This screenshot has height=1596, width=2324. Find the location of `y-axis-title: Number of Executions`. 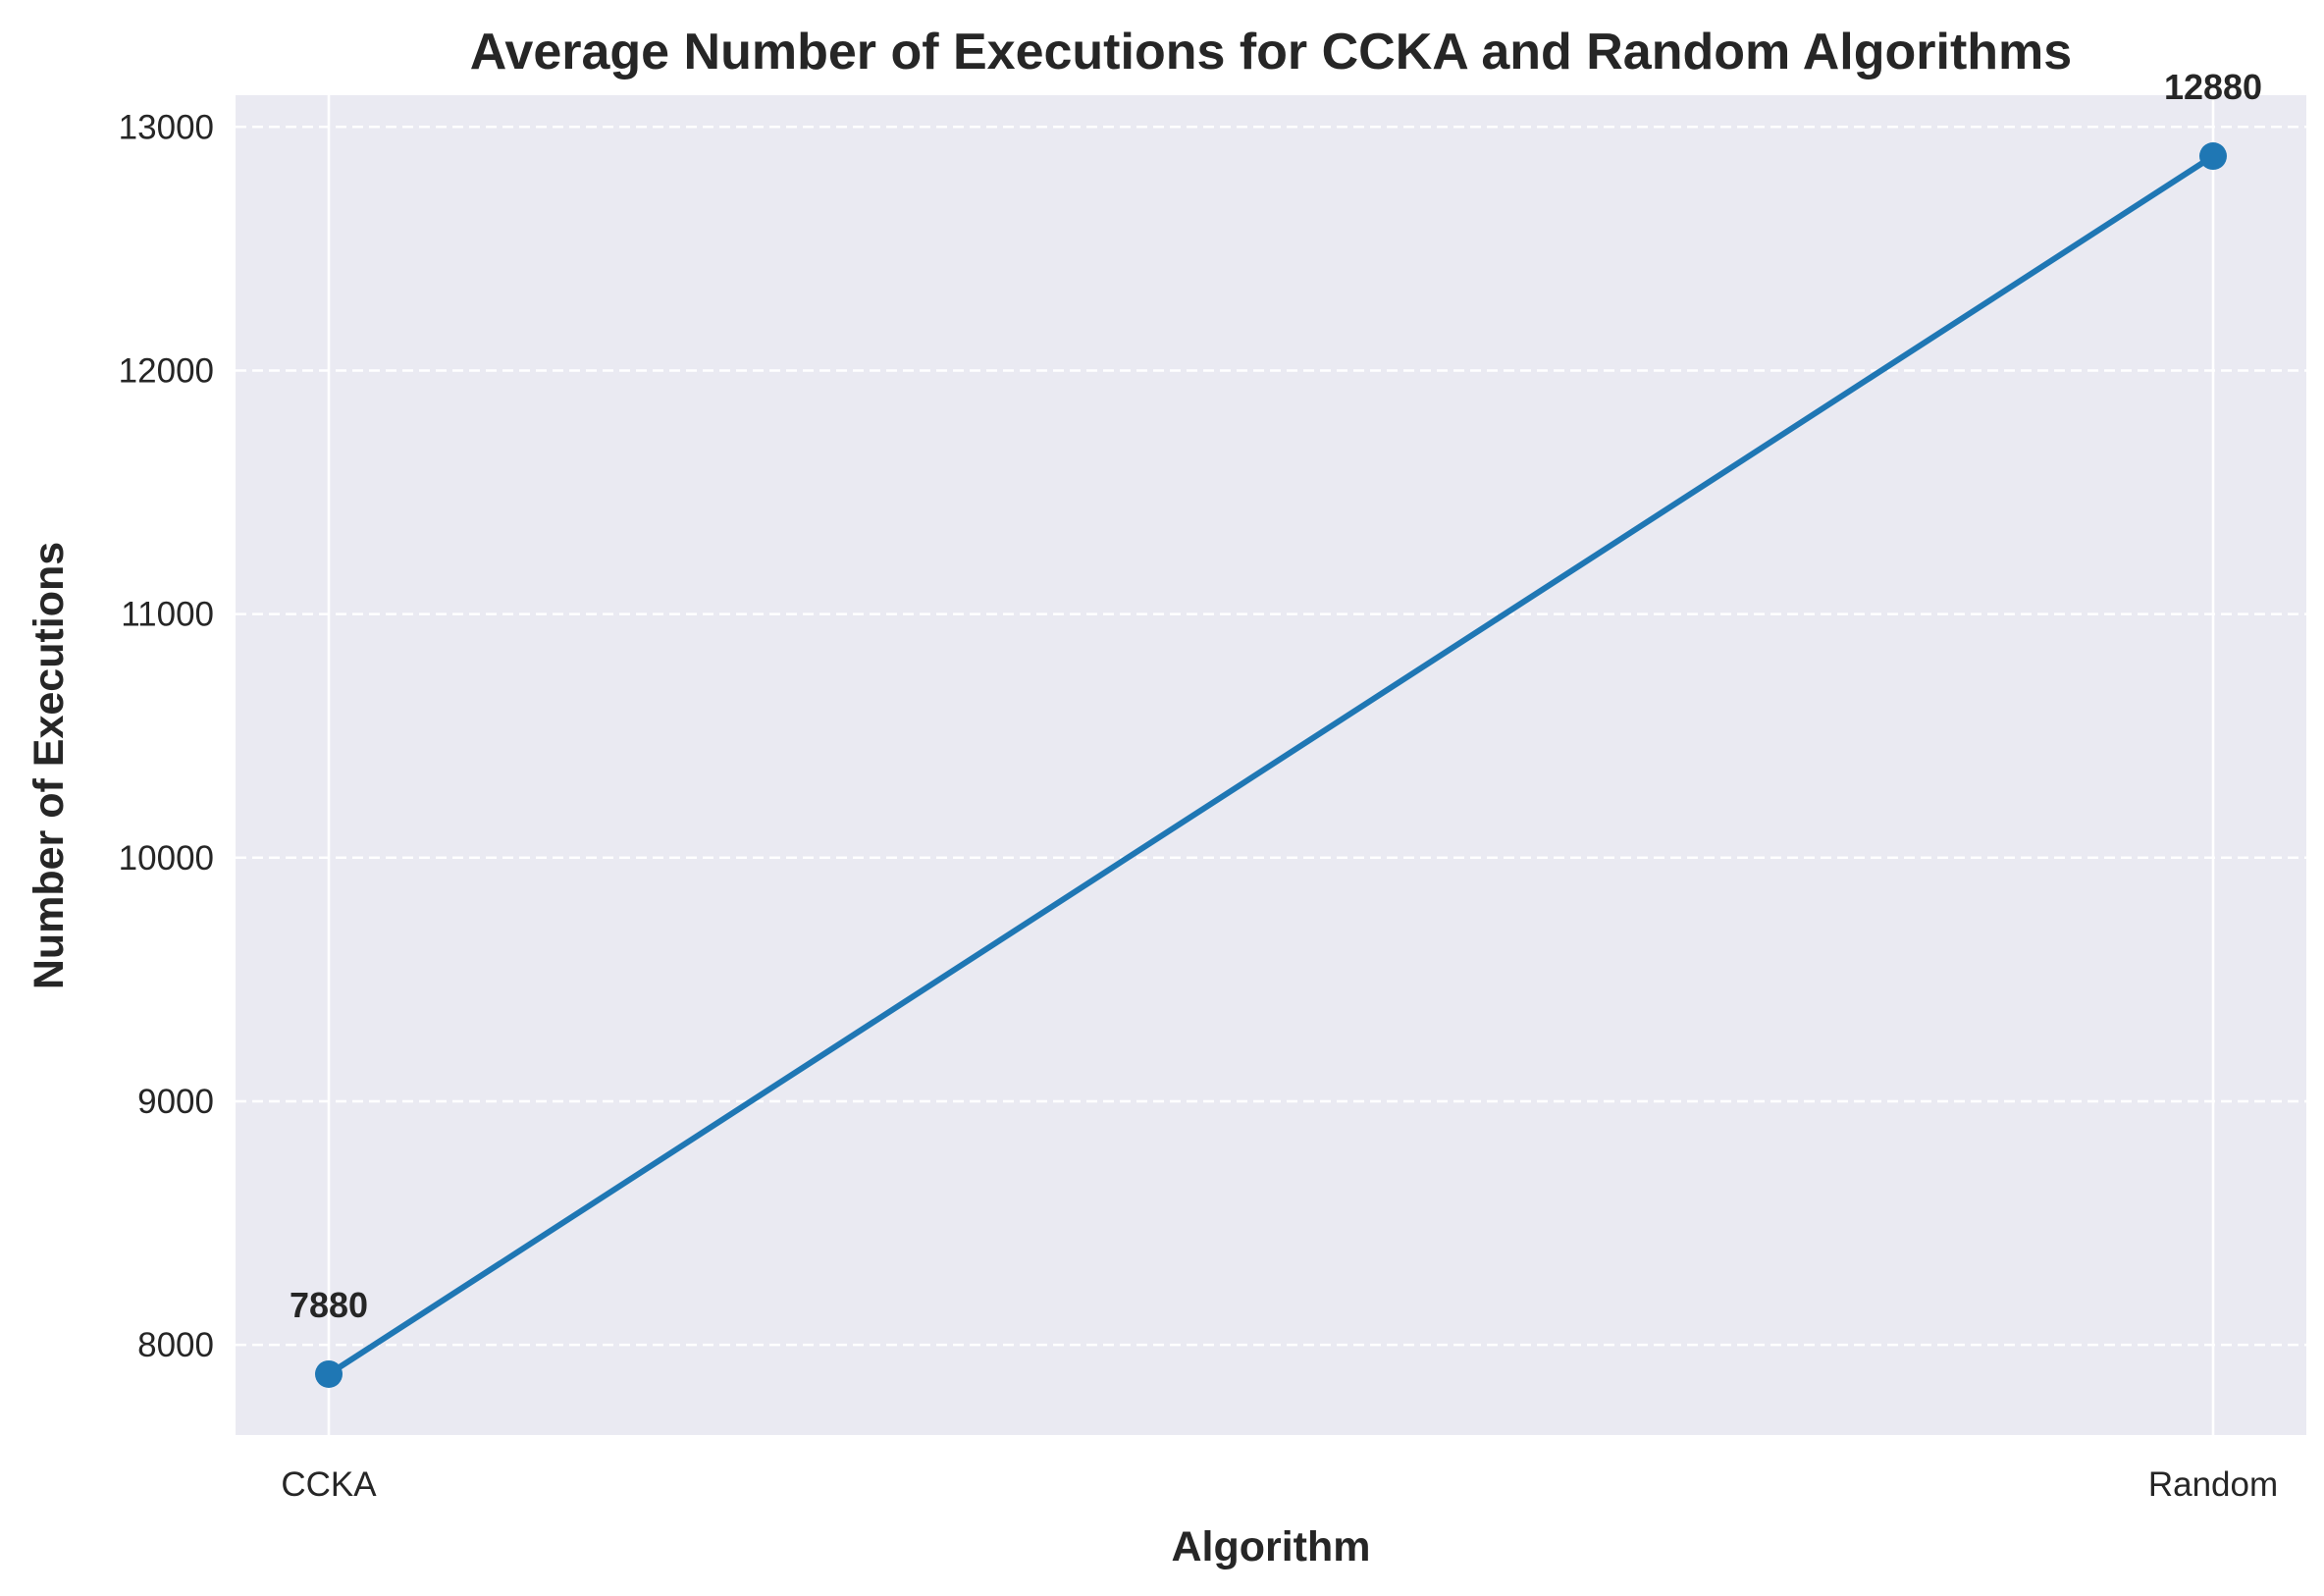

y-axis-title: Number of Executions is located at coordinates (50, 765).